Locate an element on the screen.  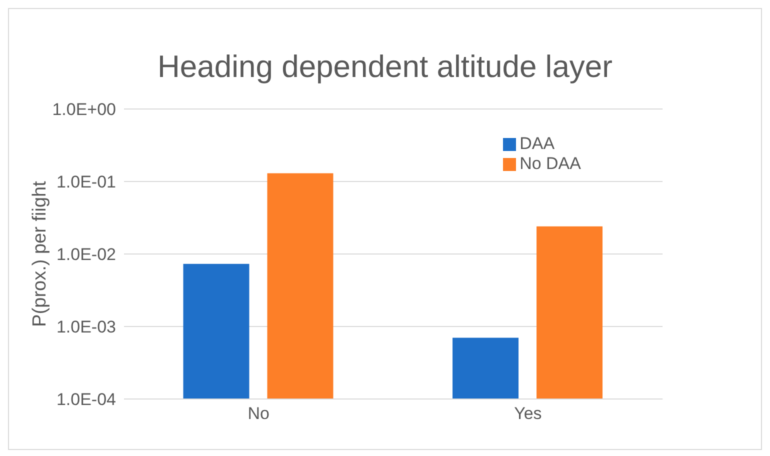
x-tick-label: Yes is located at coordinates (528, 414).